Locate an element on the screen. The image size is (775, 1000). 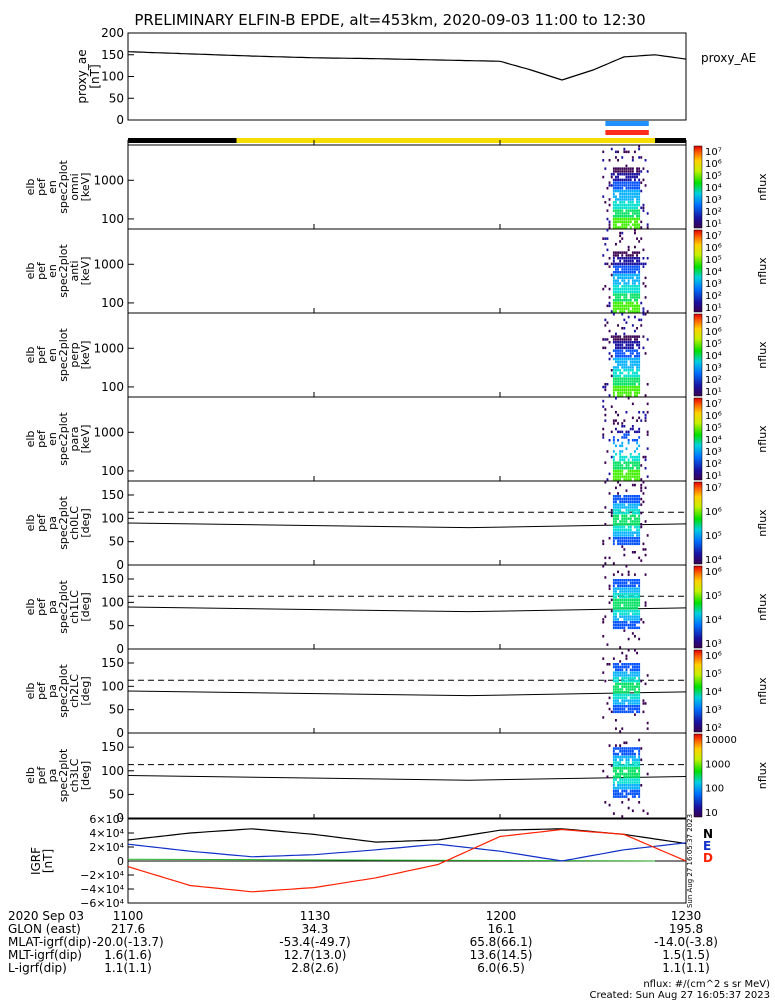
colorbar-label-perp: 10⁵ is located at coordinates (713, 344).